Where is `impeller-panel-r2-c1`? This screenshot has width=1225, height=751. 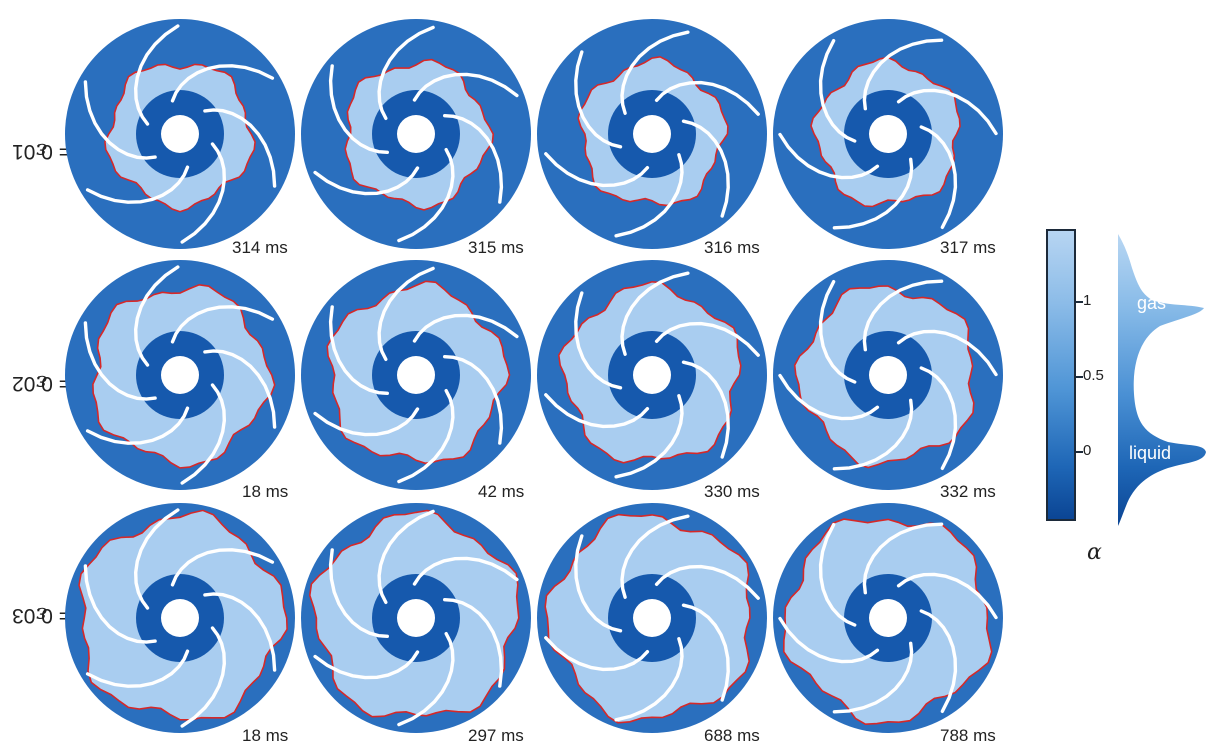
impeller-panel-r2-c1 is located at coordinates (416, 618).